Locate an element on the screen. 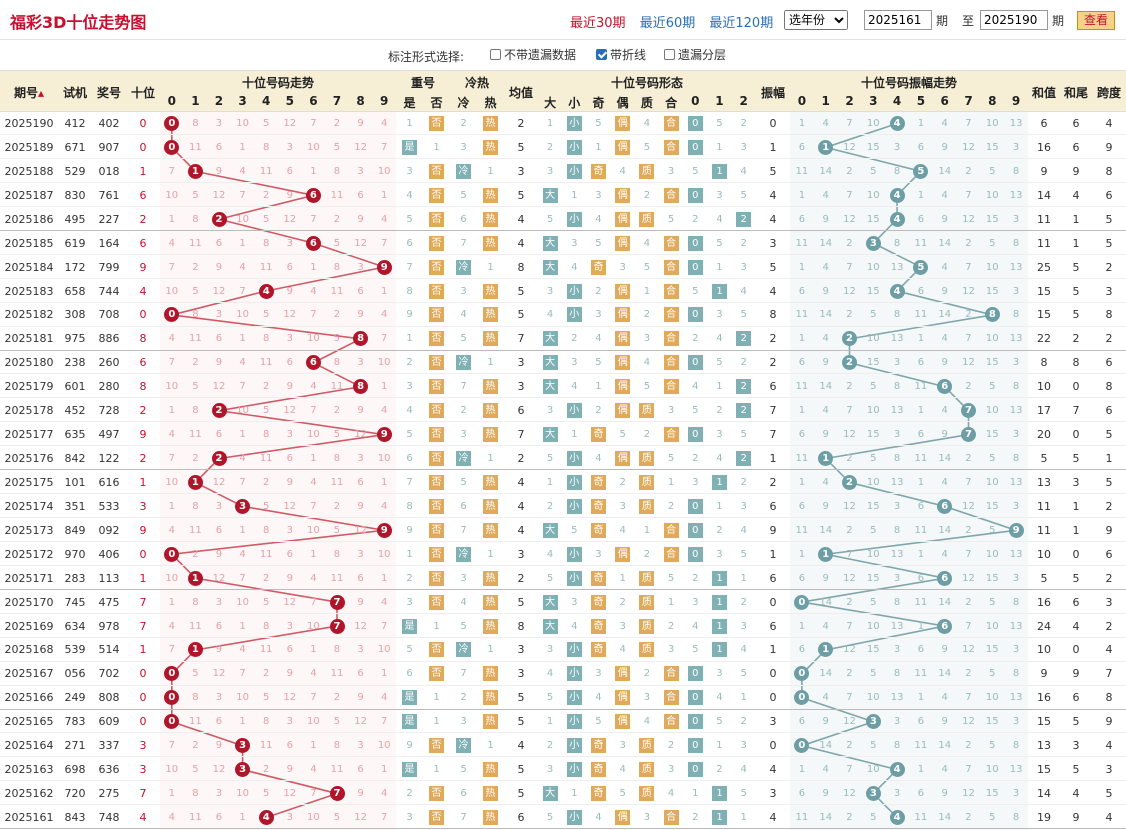 This screenshot has width=1126, height=830. header-trial: 试机 is located at coordinates (74, 93).